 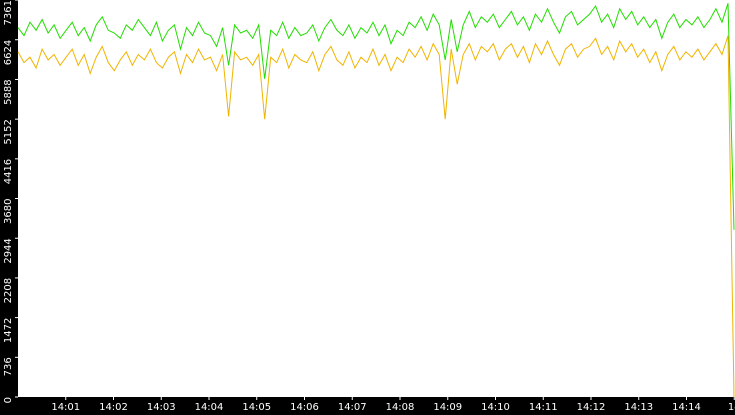 I want to click on x-tick-label: 14:10, so click(x=495, y=407).